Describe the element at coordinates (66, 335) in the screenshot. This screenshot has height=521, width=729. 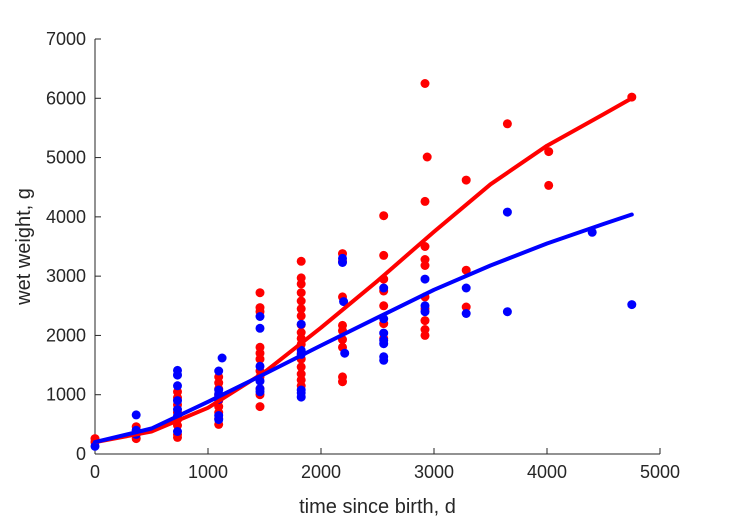
I see `y-tick-label: 2000` at that location.